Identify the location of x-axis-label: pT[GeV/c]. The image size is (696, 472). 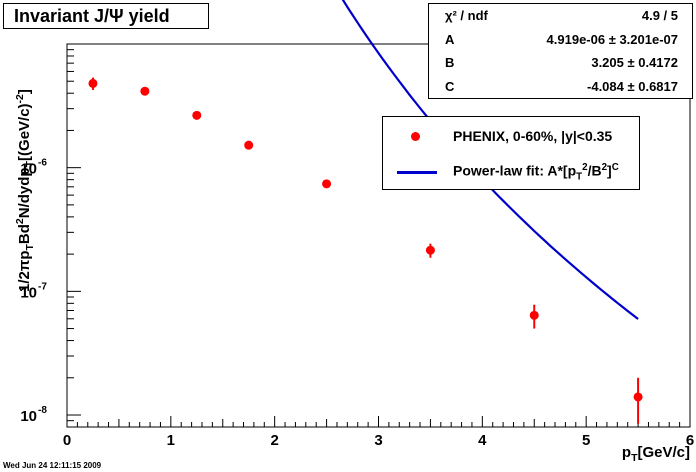
(655, 454).